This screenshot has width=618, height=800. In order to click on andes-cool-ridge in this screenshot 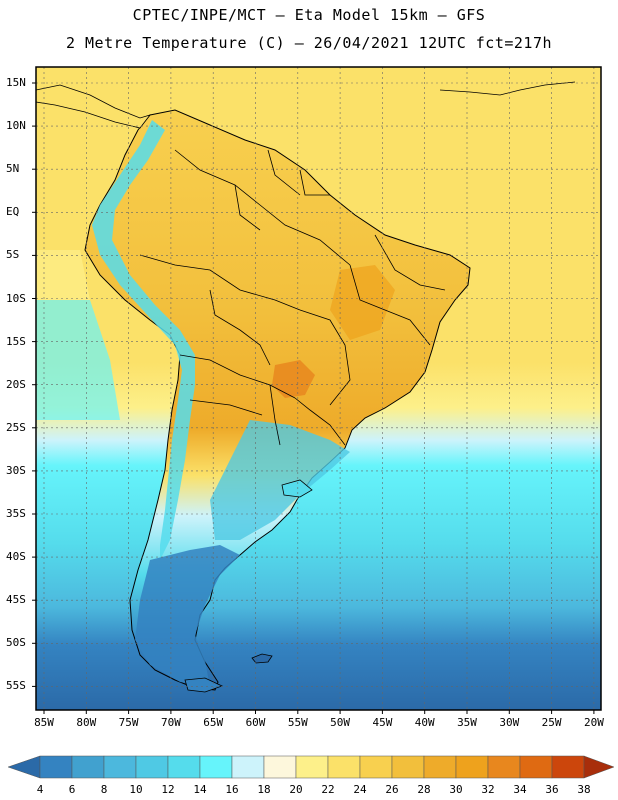, I will do `click(143, 340)`.